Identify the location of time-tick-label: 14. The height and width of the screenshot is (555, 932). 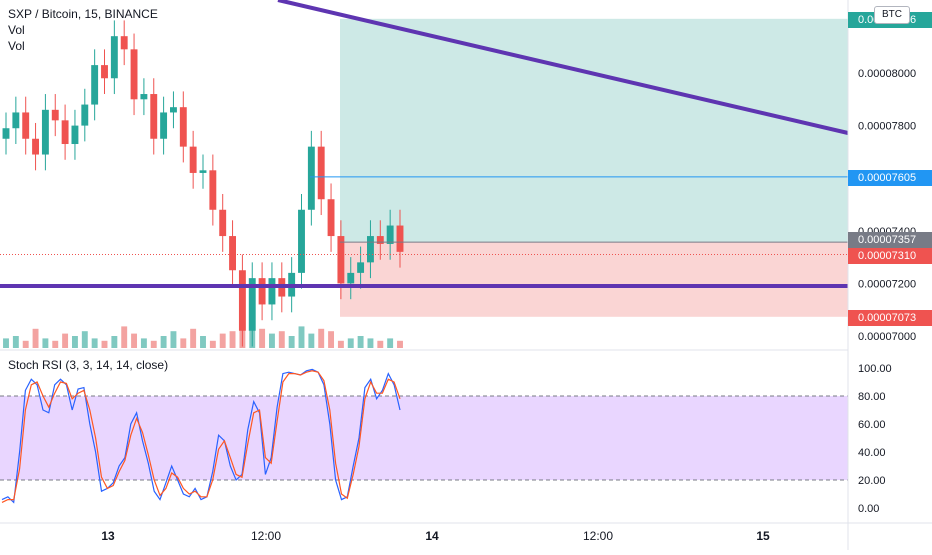
(432, 536).